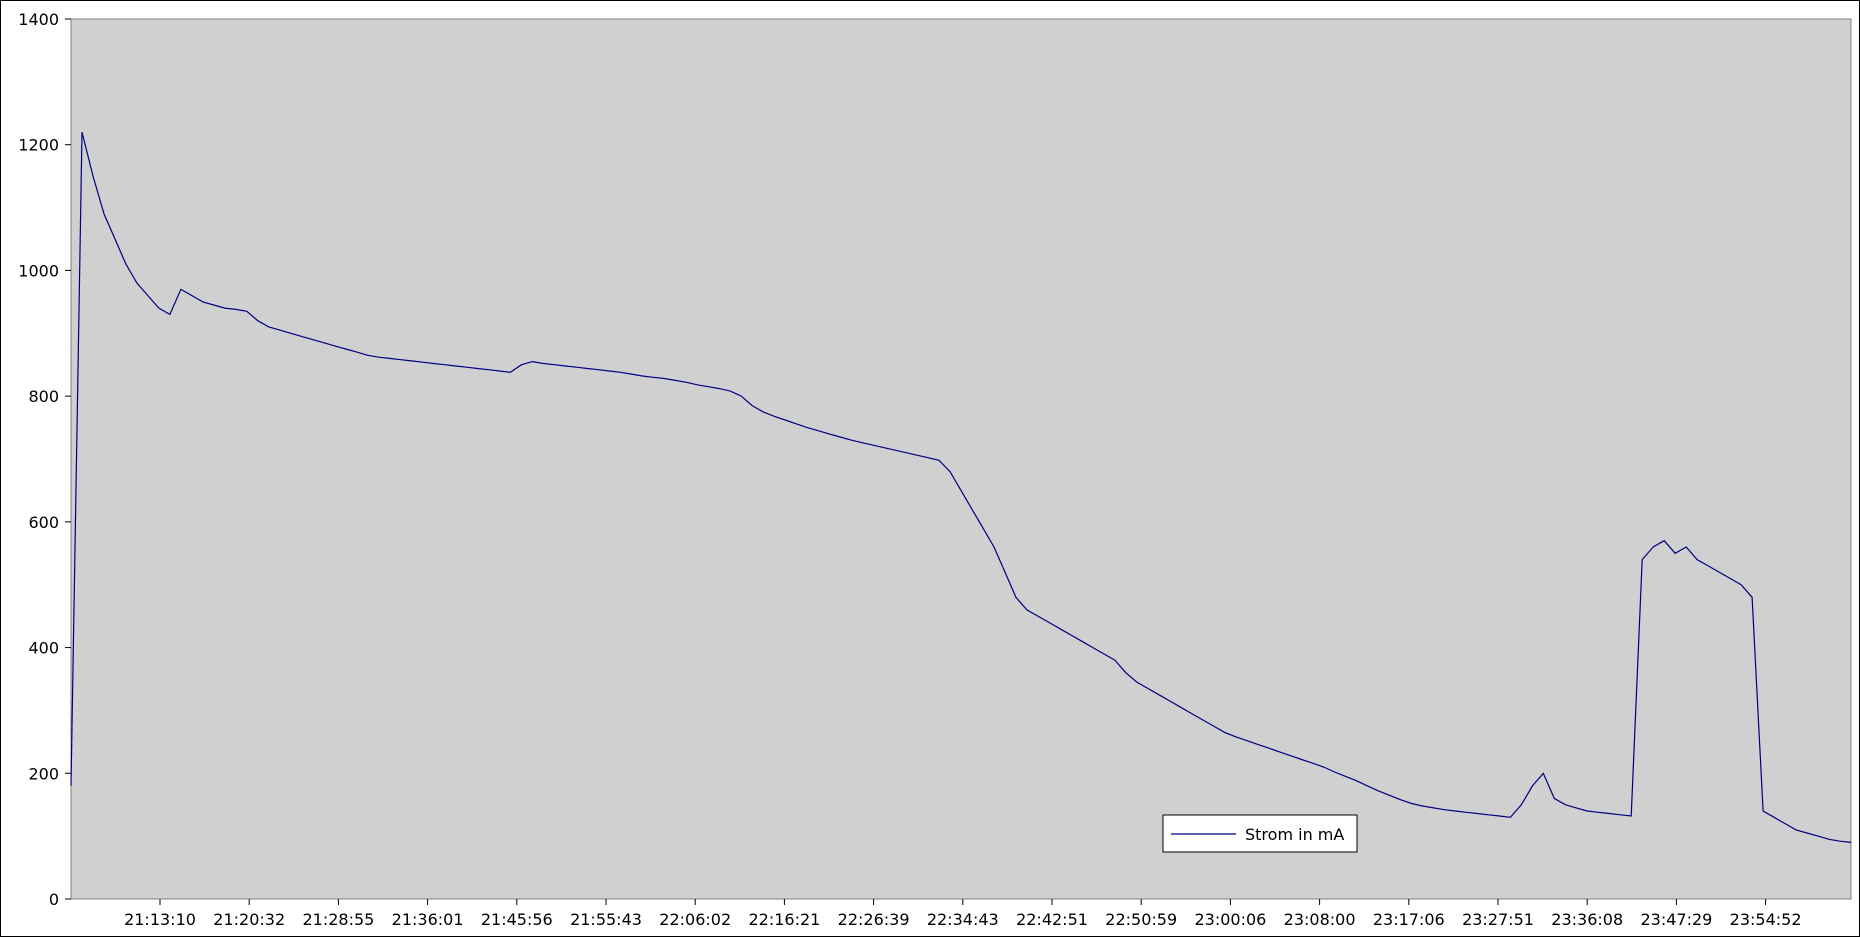 This screenshot has height=938, width=1860. What do you see at coordinates (1498, 919) in the screenshot?
I see `x-tick-label: 23:27:51` at bounding box center [1498, 919].